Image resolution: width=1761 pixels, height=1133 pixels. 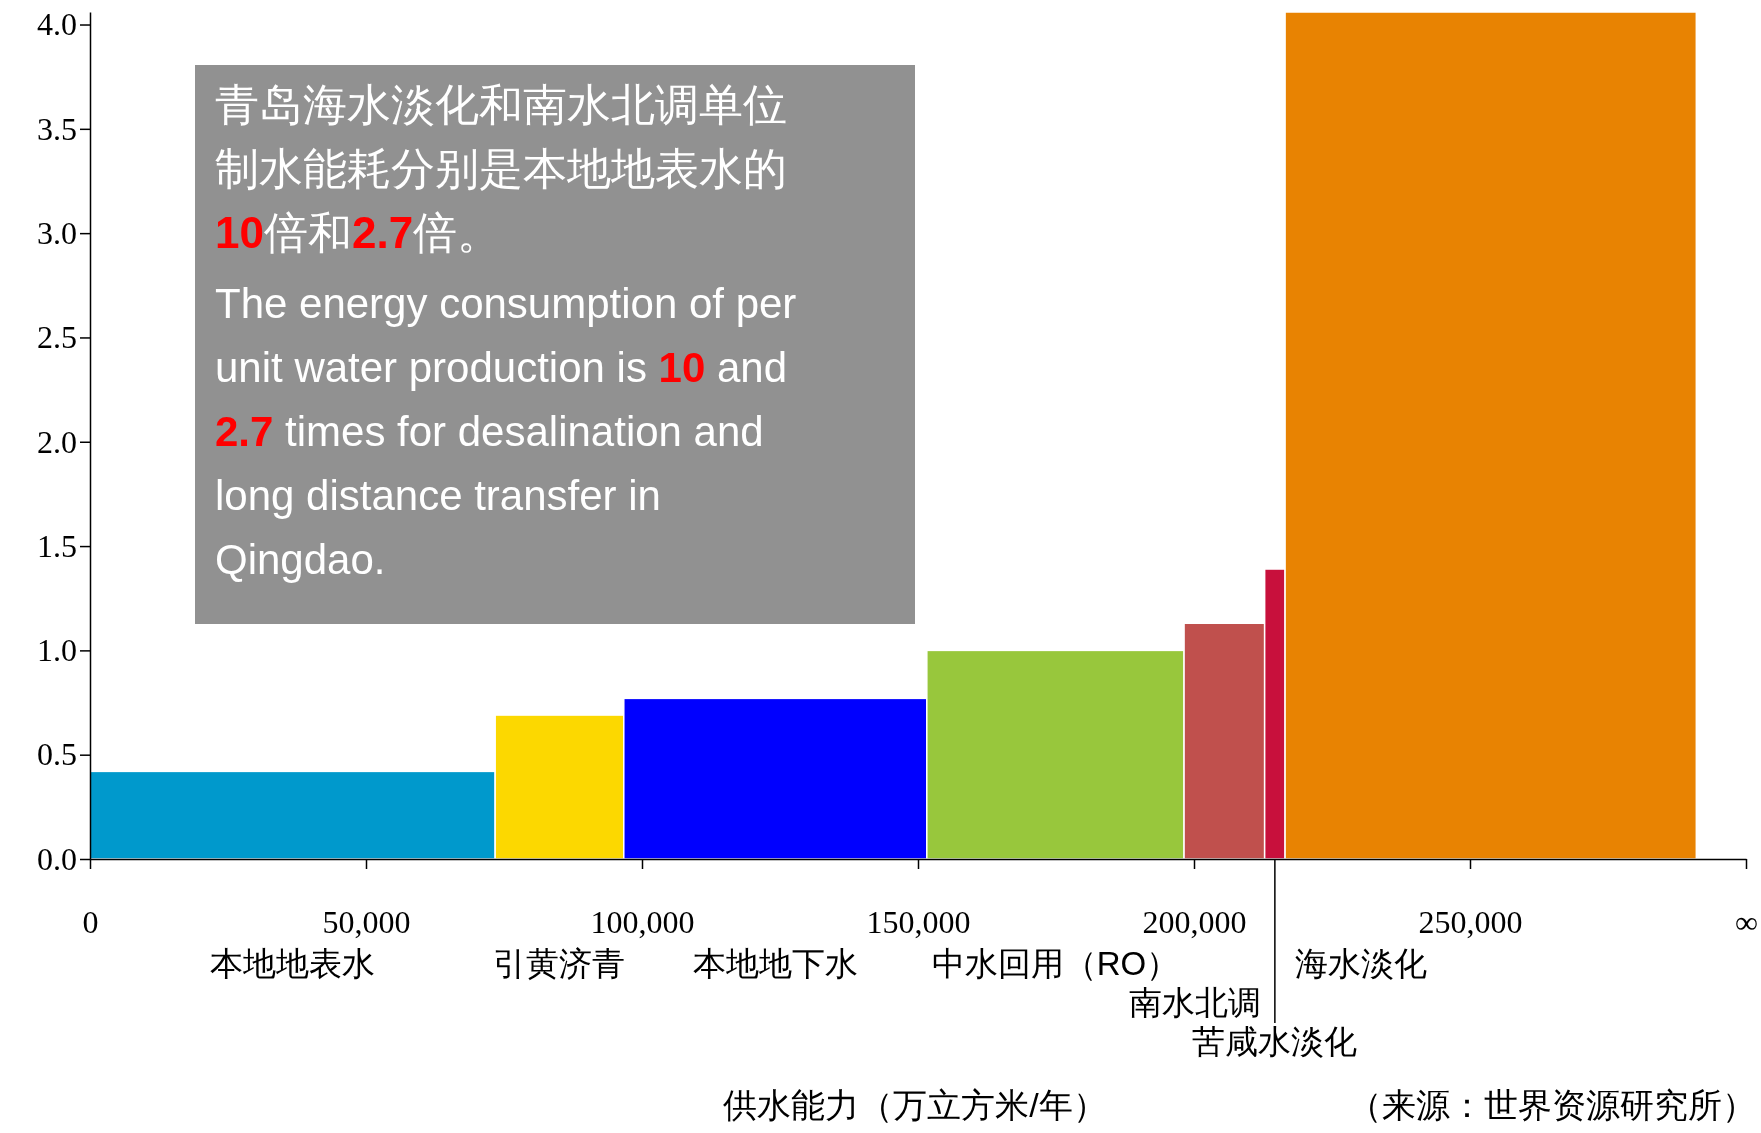 What do you see at coordinates (57, 128) in the screenshot?
I see `y-tick-label: 3.5` at bounding box center [57, 128].